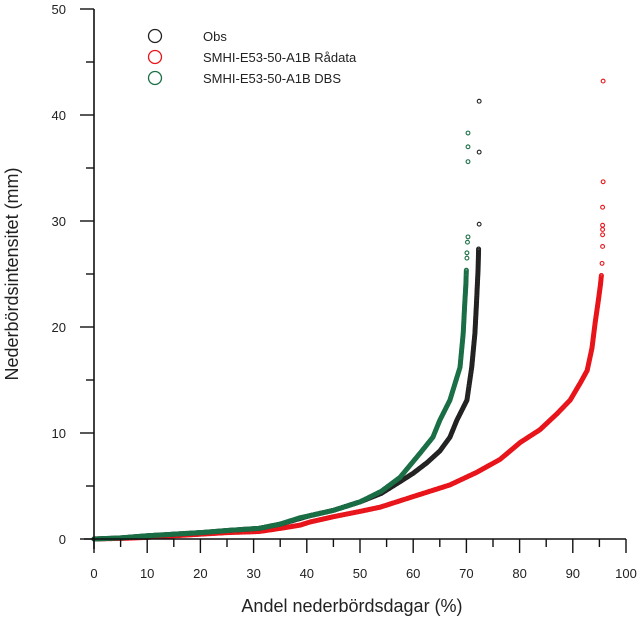 This screenshot has width=639, height=622. I want to click on x-tick-label: 50, so click(360, 573).